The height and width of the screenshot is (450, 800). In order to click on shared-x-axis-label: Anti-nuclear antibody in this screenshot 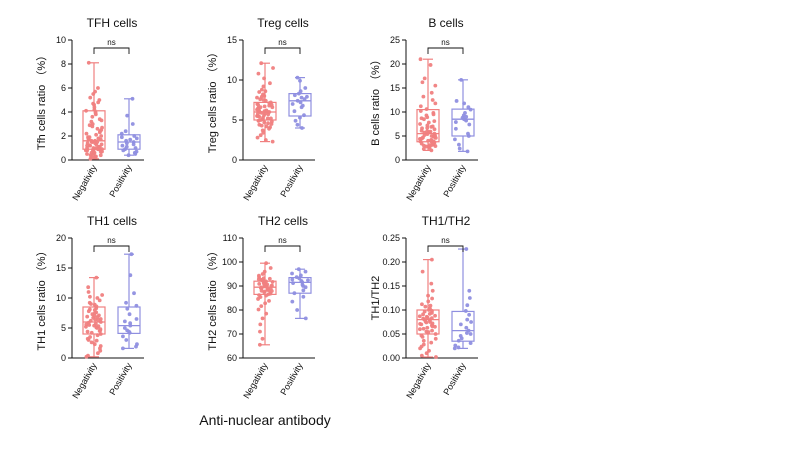, I will do `click(265, 420)`.